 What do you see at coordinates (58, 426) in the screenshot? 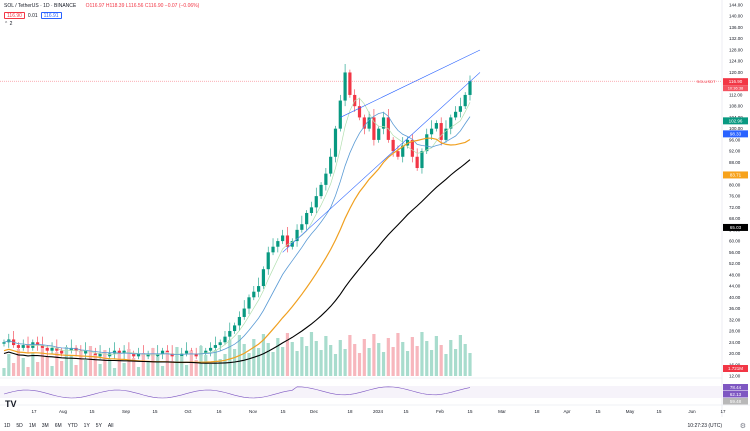
I see `timeframe-6m: 6M` at bounding box center [58, 426].